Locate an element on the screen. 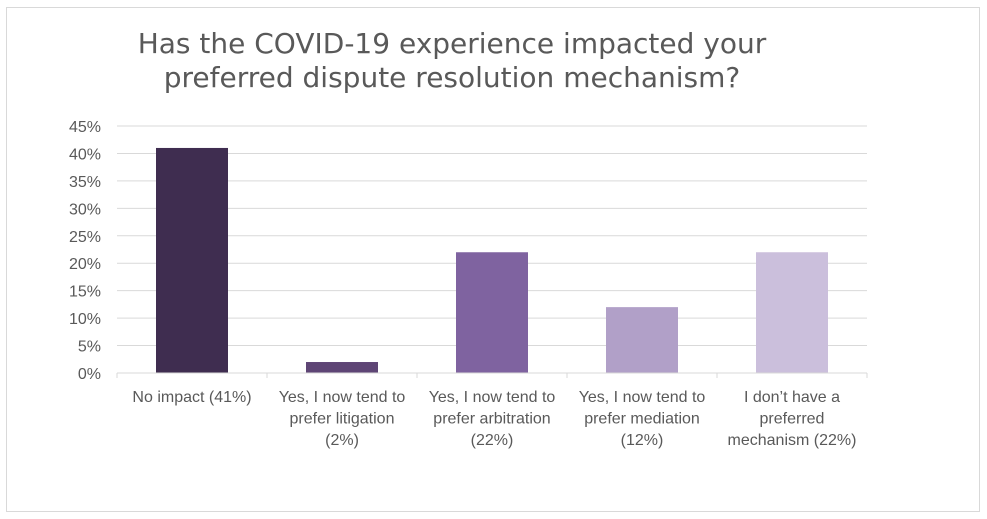 The image size is (987, 519). x-category-label: prefer litigation is located at coordinates (342, 419).